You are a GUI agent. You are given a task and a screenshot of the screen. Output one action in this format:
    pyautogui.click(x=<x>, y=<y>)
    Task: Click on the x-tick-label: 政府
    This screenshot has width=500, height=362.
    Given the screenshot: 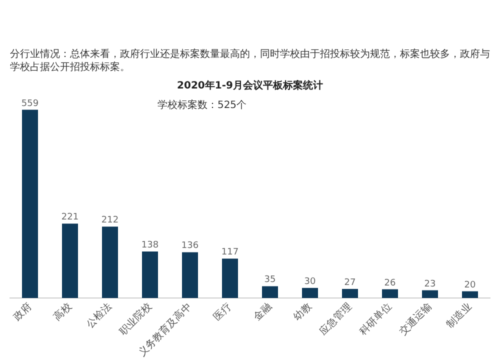 What is the action you would take?
    pyautogui.click(x=22, y=312)
    